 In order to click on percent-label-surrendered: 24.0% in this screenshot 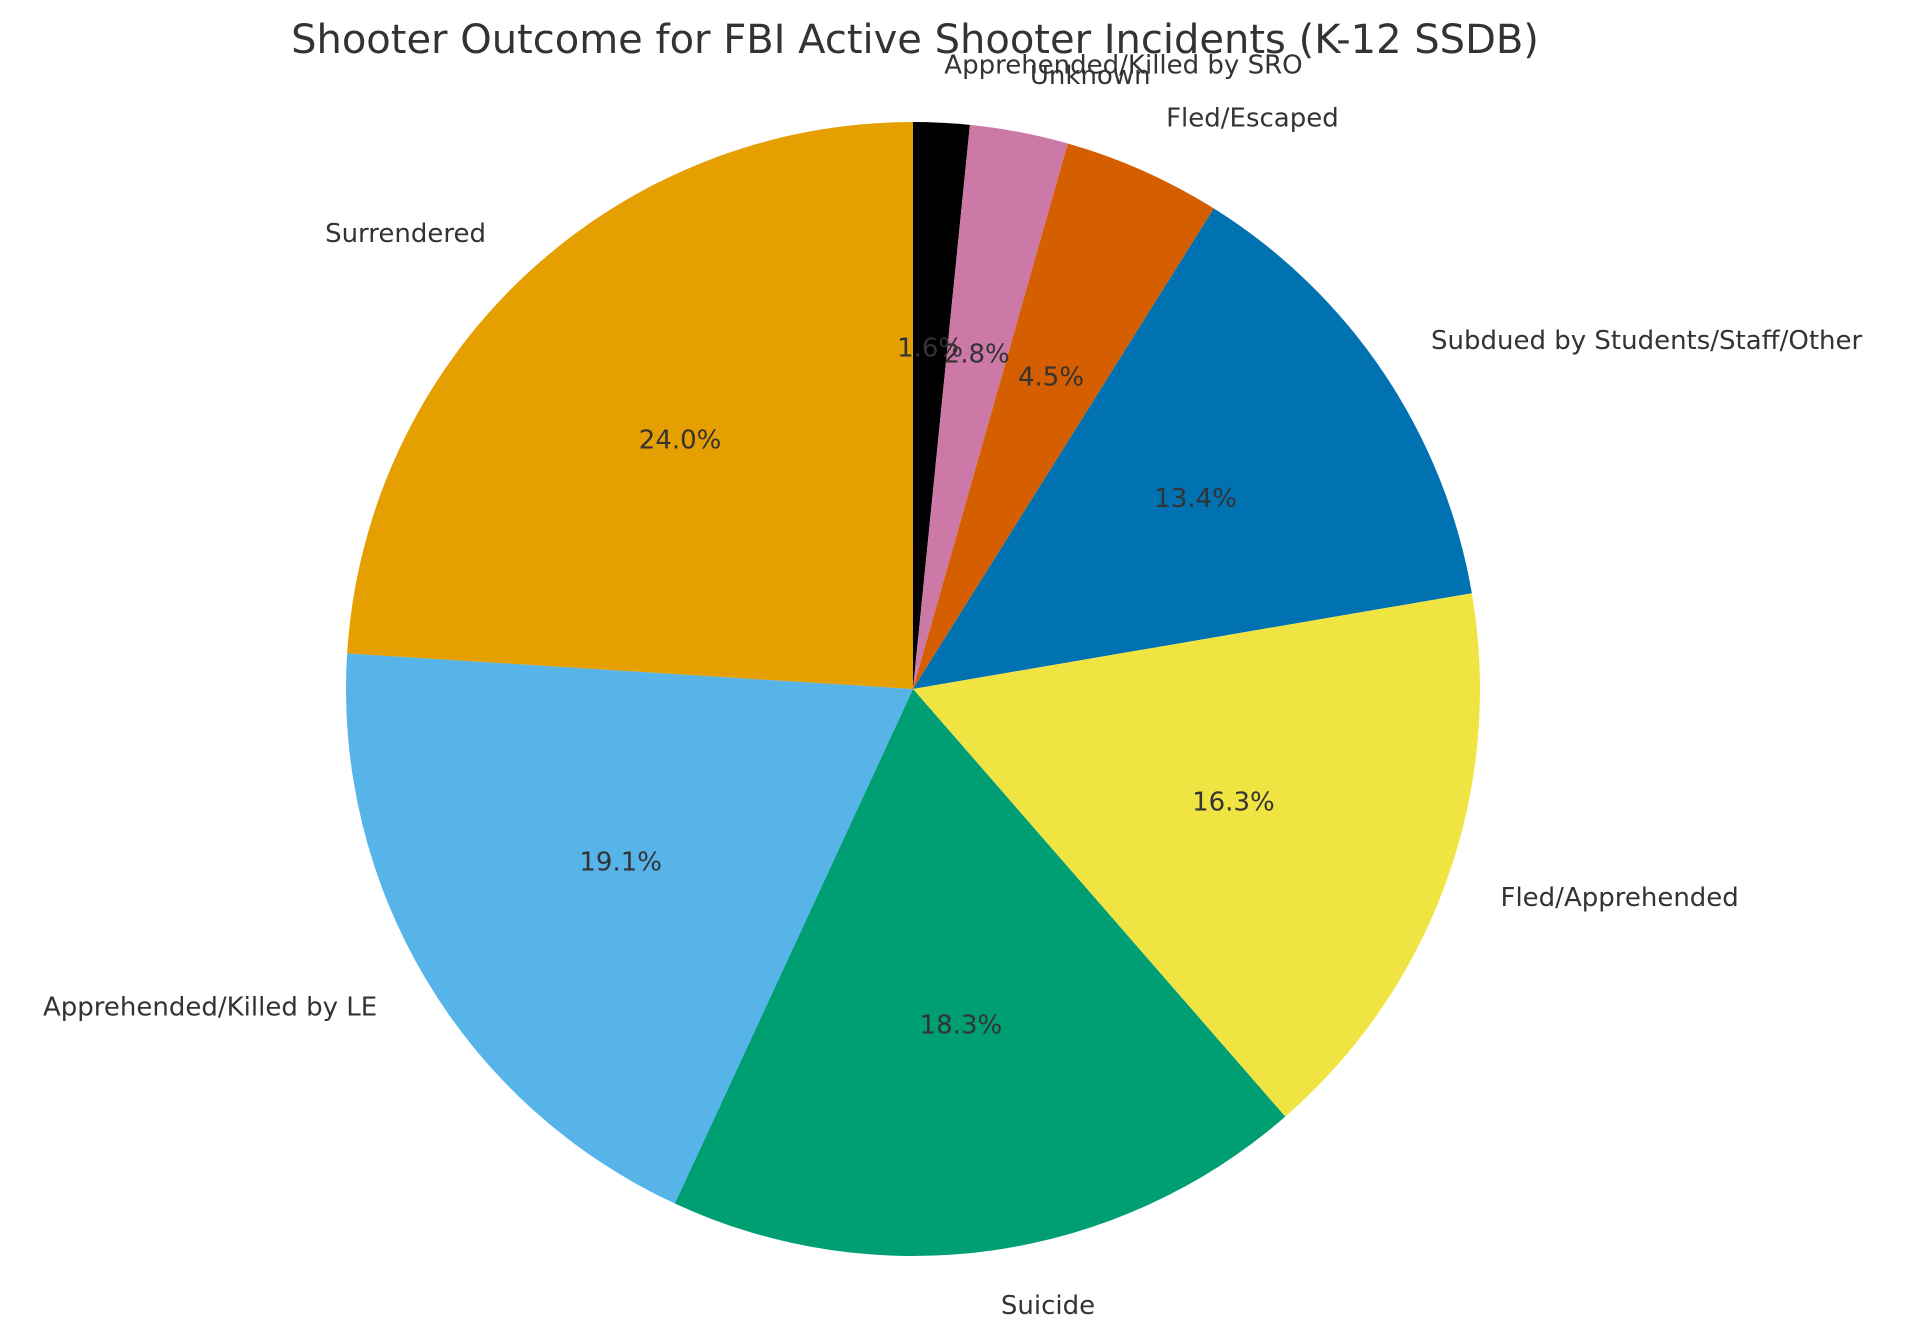, I will do `click(680, 441)`.